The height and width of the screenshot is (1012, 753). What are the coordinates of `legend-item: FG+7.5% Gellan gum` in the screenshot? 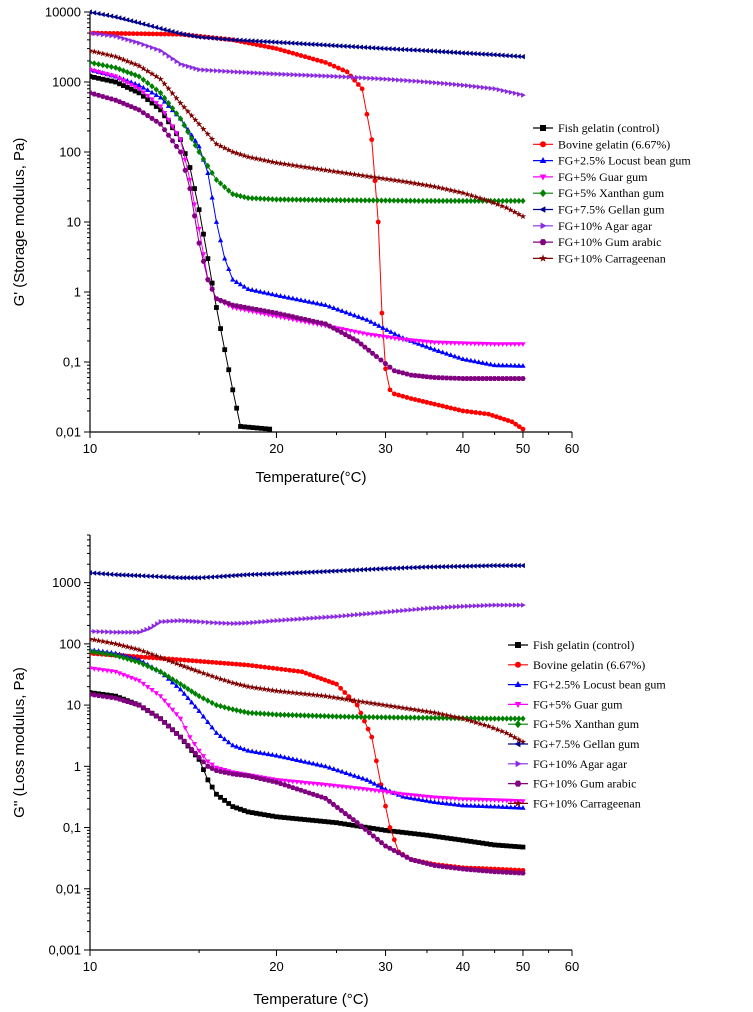 It's located at (574, 744).